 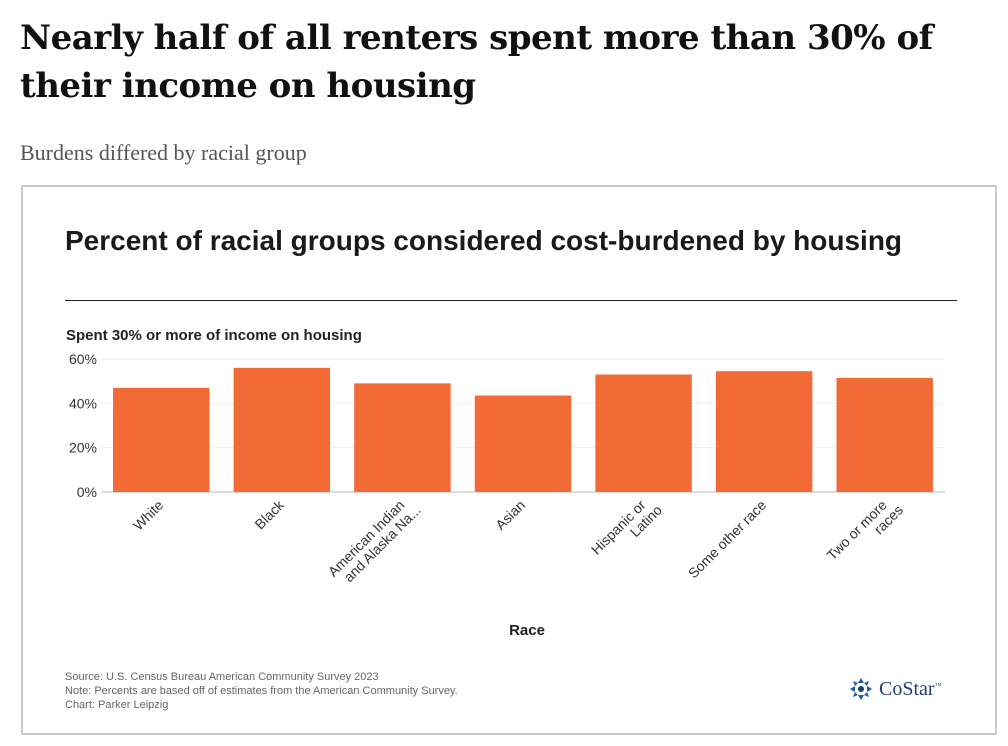 I want to click on svg-text: Asian, so click(x=510, y=515).